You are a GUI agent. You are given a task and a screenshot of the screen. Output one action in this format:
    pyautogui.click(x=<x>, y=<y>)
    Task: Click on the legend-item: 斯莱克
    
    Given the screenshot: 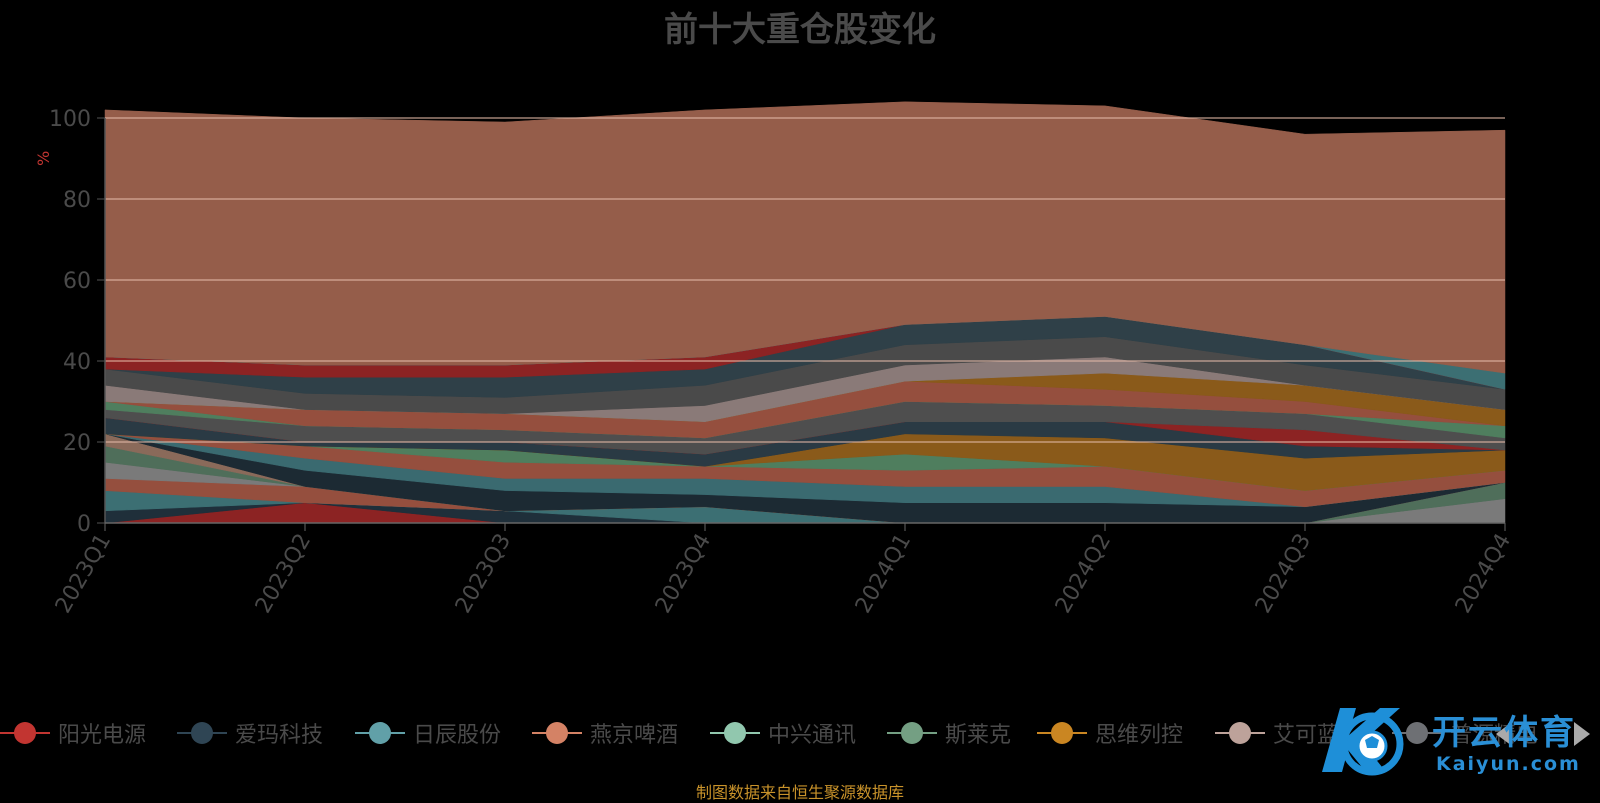 What is the action you would take?
    pyautogui.click(x=949, y=733)
    